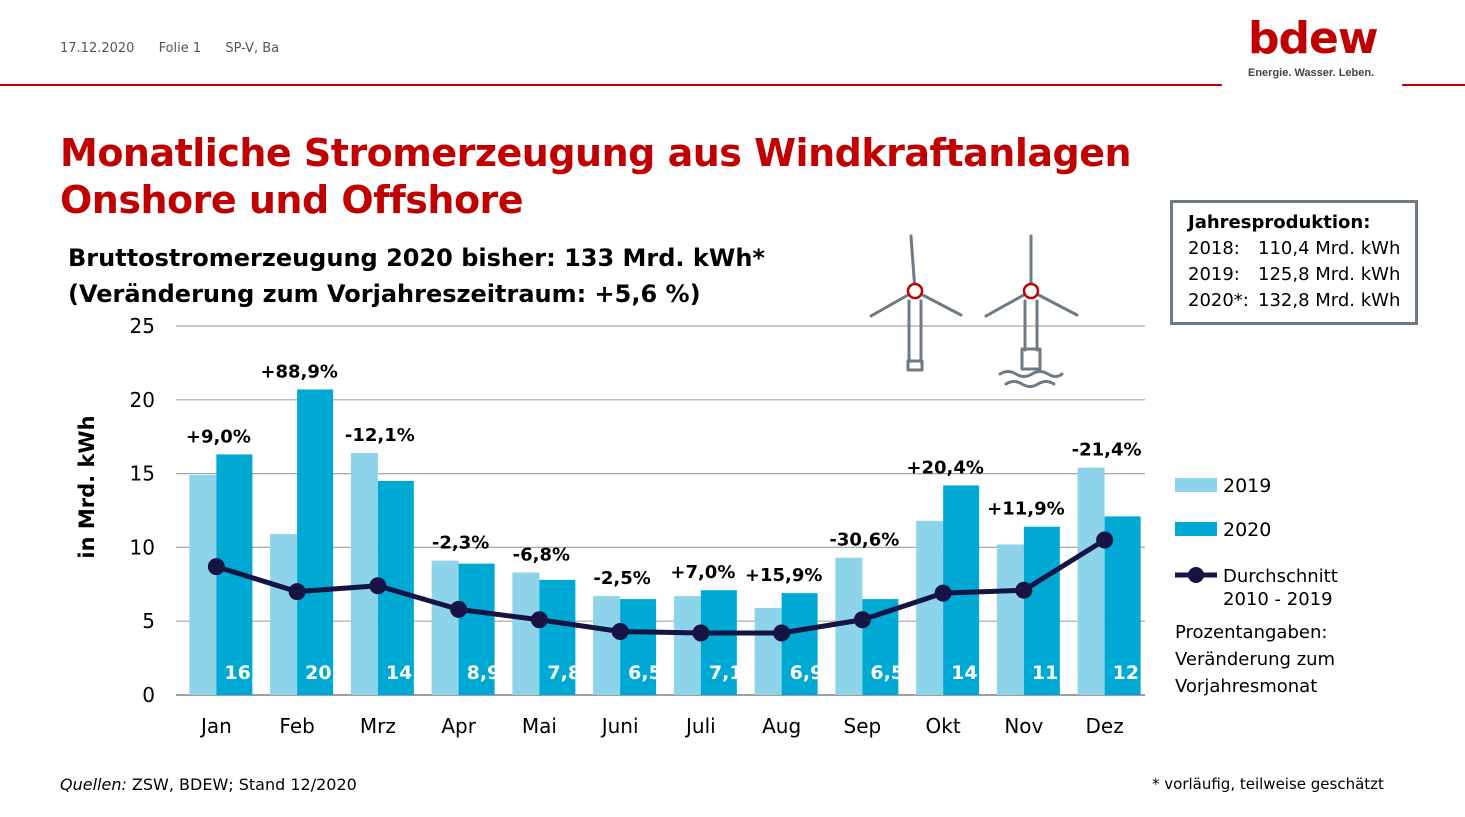 This screenshot has height=817, width=1465. I want to click on change-label: -12,1%, so click(380, 435).